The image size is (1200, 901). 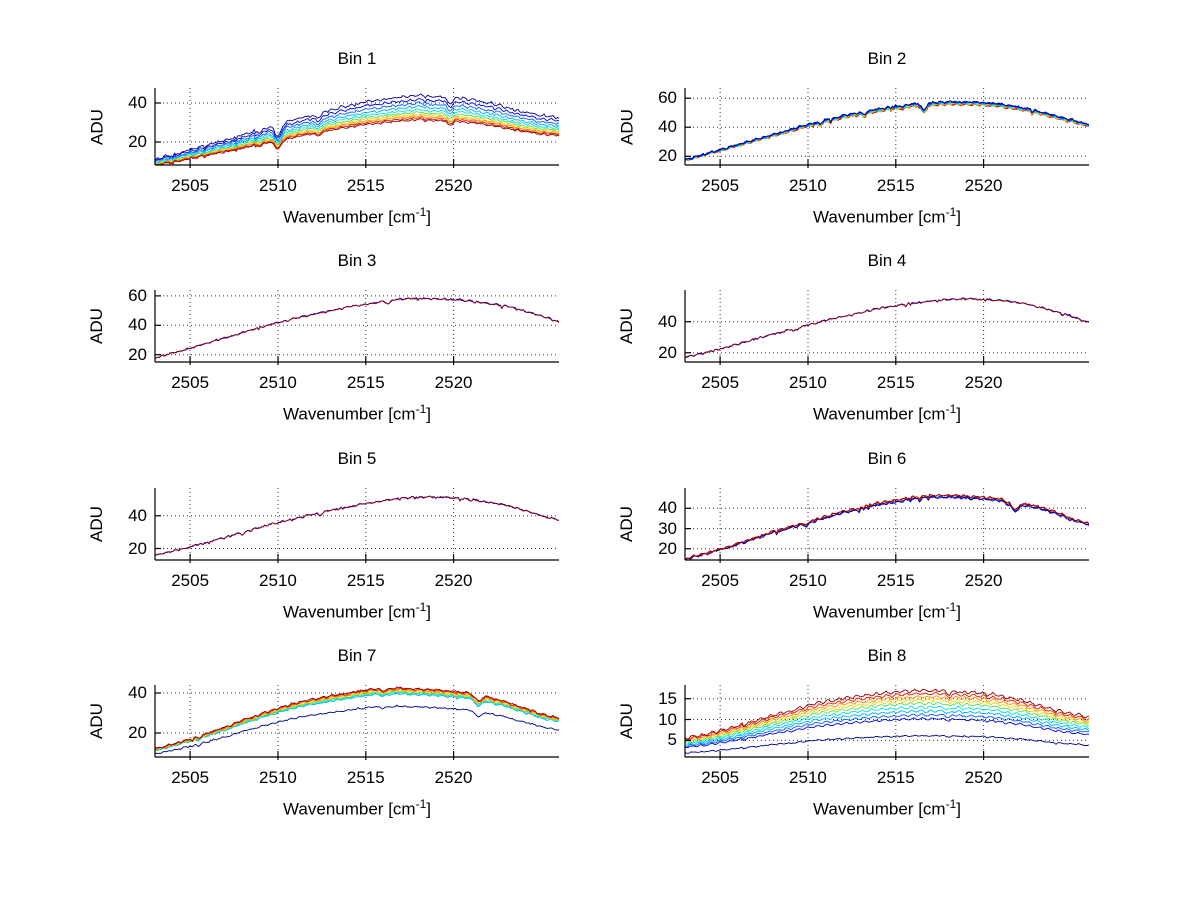 I want to click on y-tick-label: 5, so click(x=672, y=740).